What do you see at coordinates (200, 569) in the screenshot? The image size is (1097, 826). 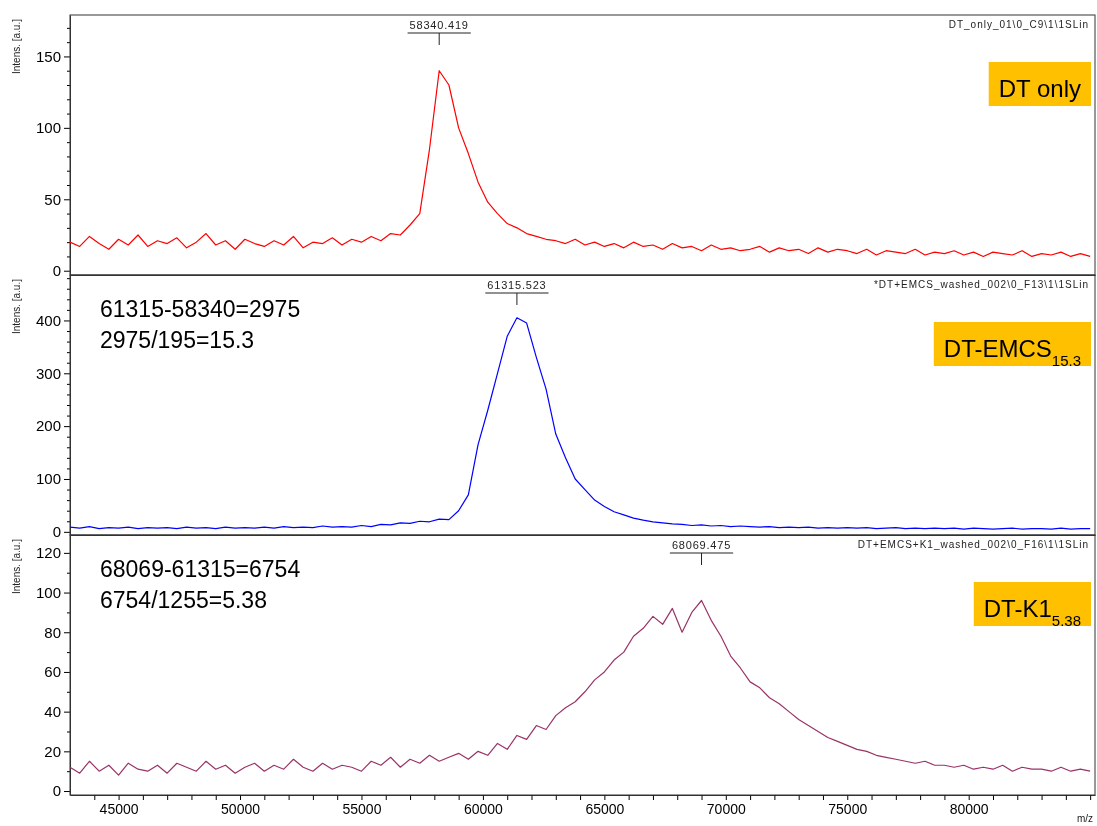 I see `annotation: 68069-61315=6754` at bounding box center [200, 569].